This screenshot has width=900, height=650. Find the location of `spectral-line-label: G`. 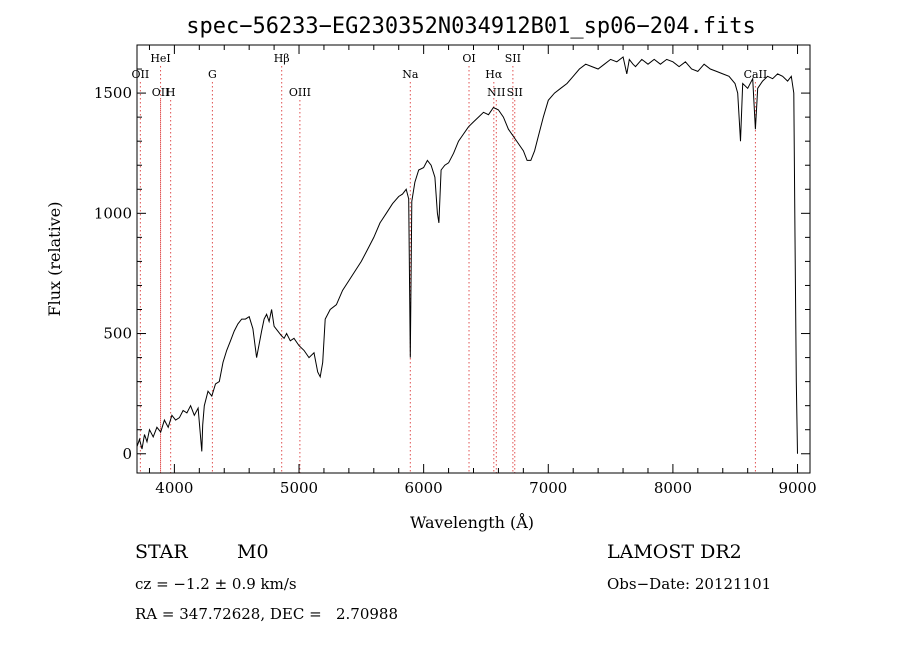

spectral-line-label: G is located at coordinates (212, 74).